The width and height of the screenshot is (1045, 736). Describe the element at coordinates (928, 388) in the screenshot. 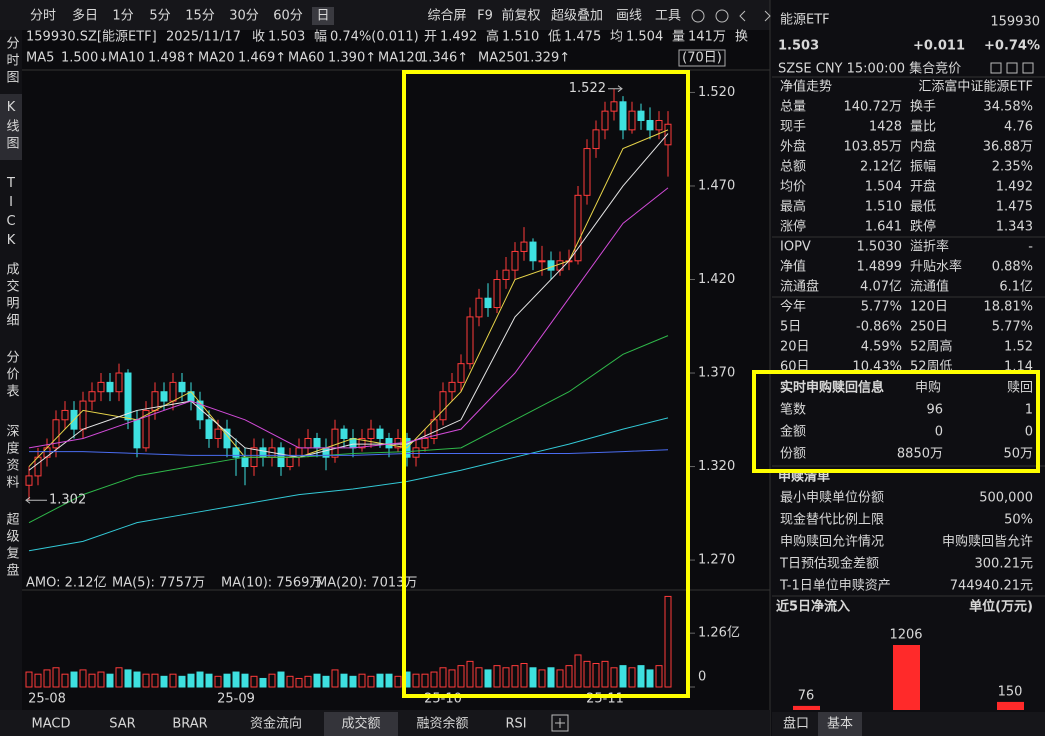

I see `sub-col: 申购` at that location.